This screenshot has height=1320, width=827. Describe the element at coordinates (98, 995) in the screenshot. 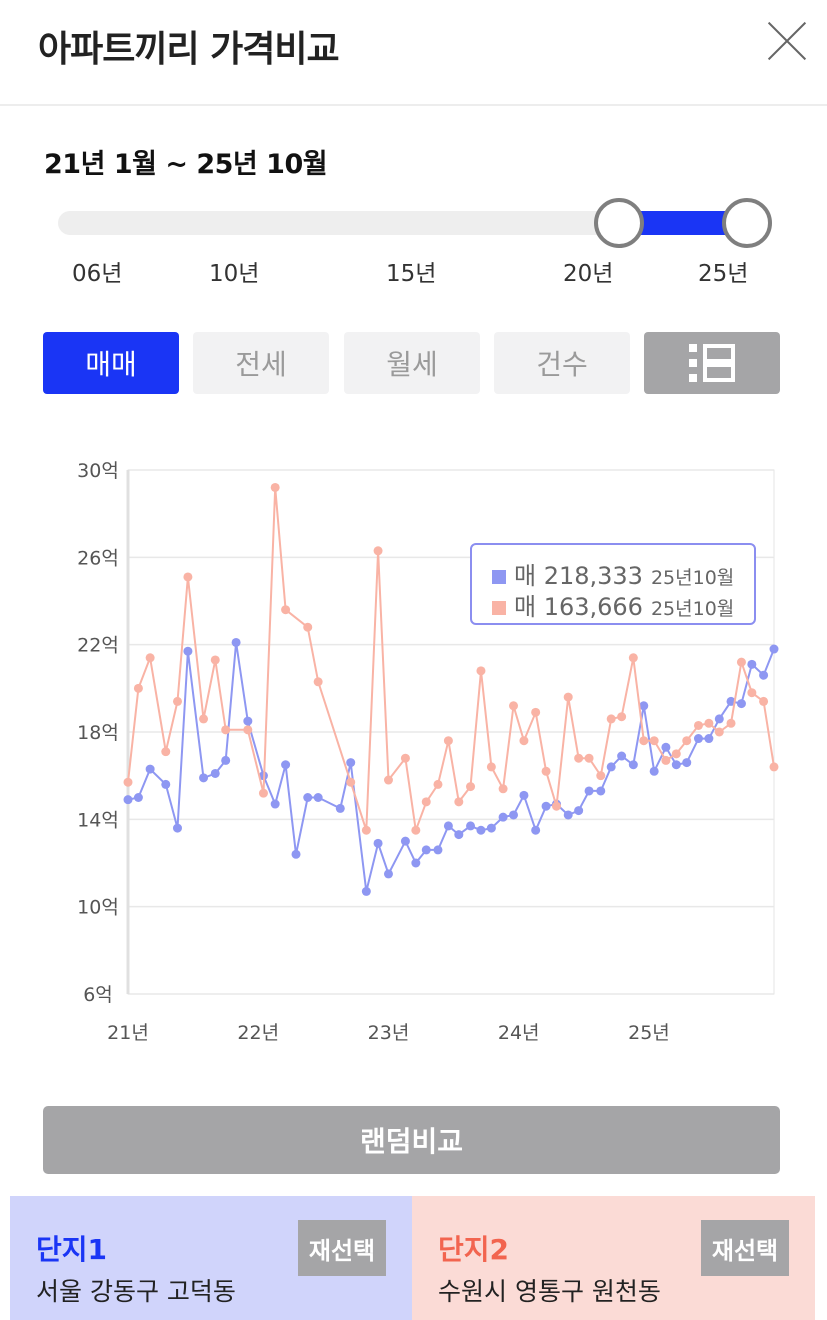

I see `y-tick-label: 6억` at that location.